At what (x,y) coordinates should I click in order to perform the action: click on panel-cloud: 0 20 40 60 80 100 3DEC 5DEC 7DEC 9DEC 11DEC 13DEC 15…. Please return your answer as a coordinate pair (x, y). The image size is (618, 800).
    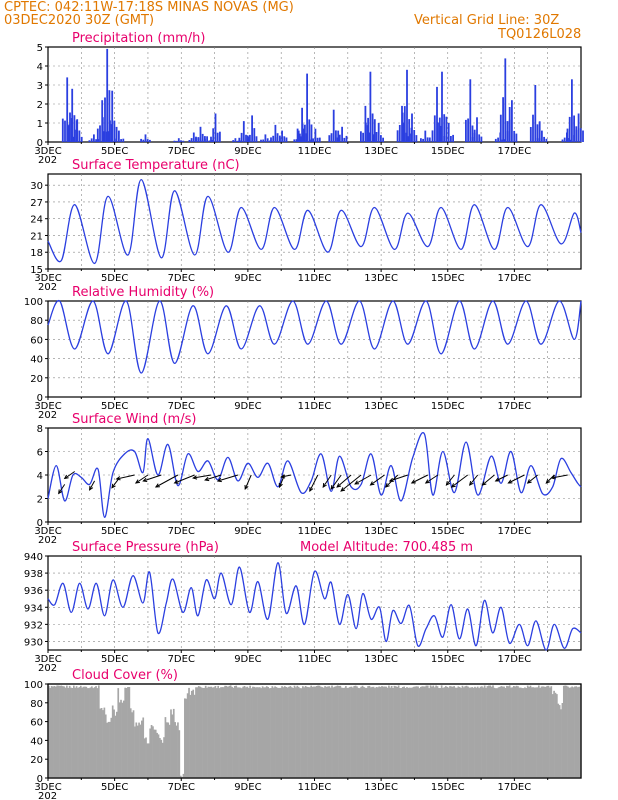
    Looking at the image, I should click on (303, 734).